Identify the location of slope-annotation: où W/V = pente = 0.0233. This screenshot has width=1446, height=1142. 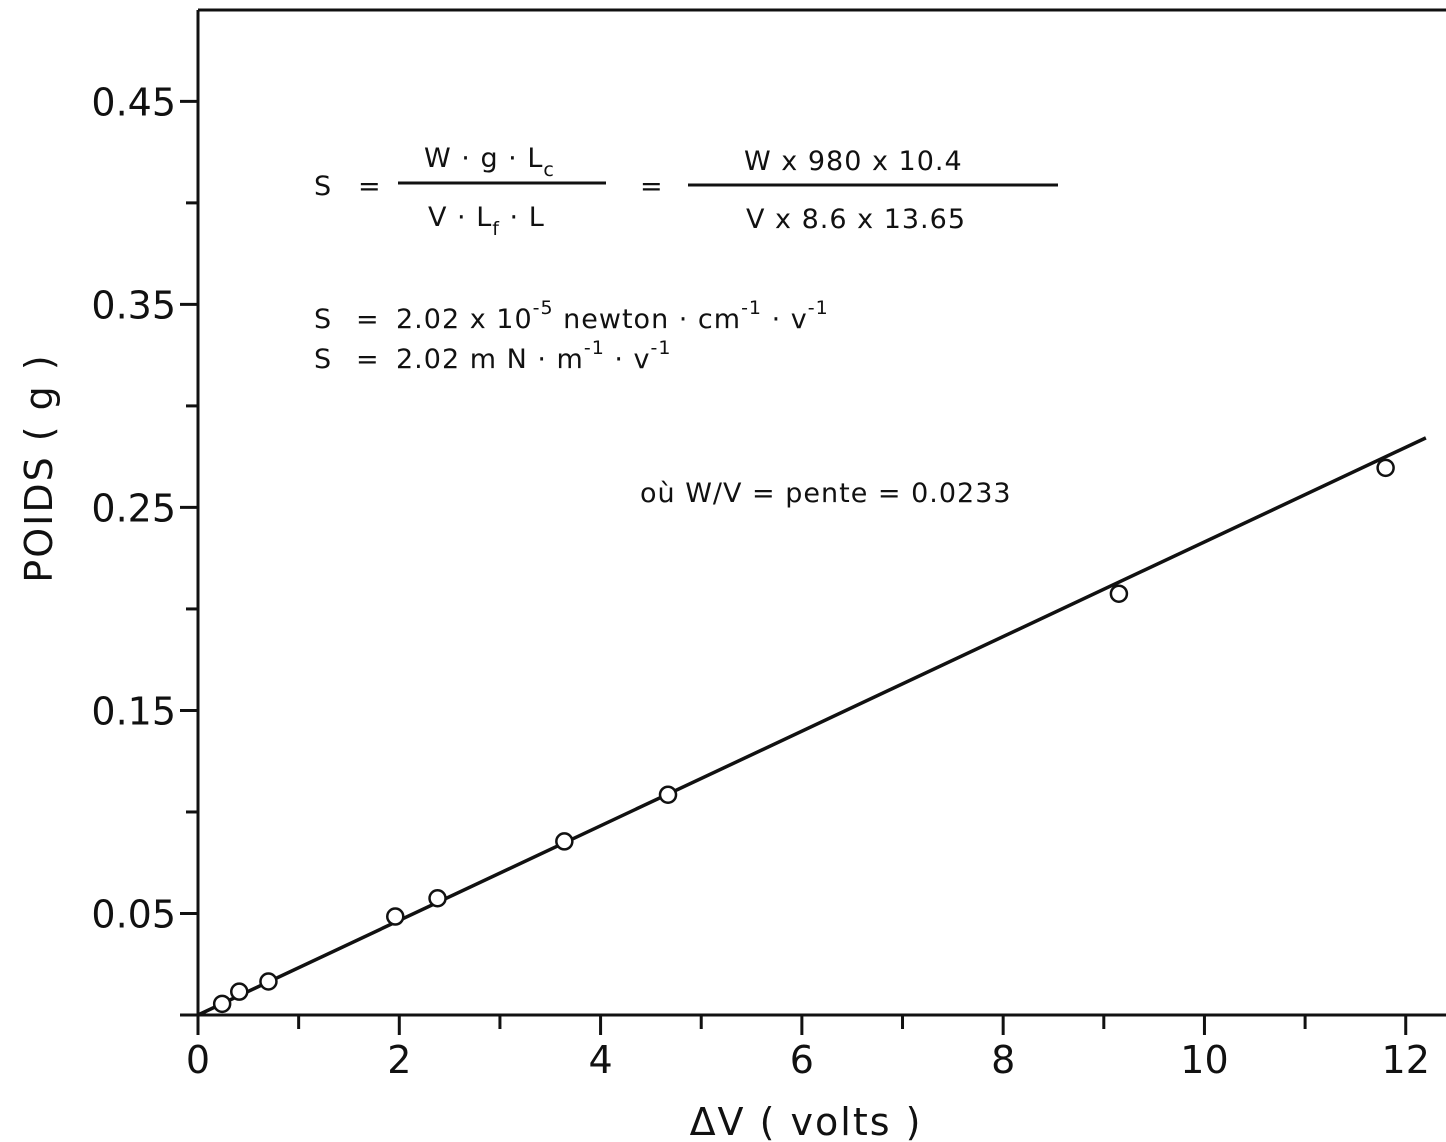
(826, 493).